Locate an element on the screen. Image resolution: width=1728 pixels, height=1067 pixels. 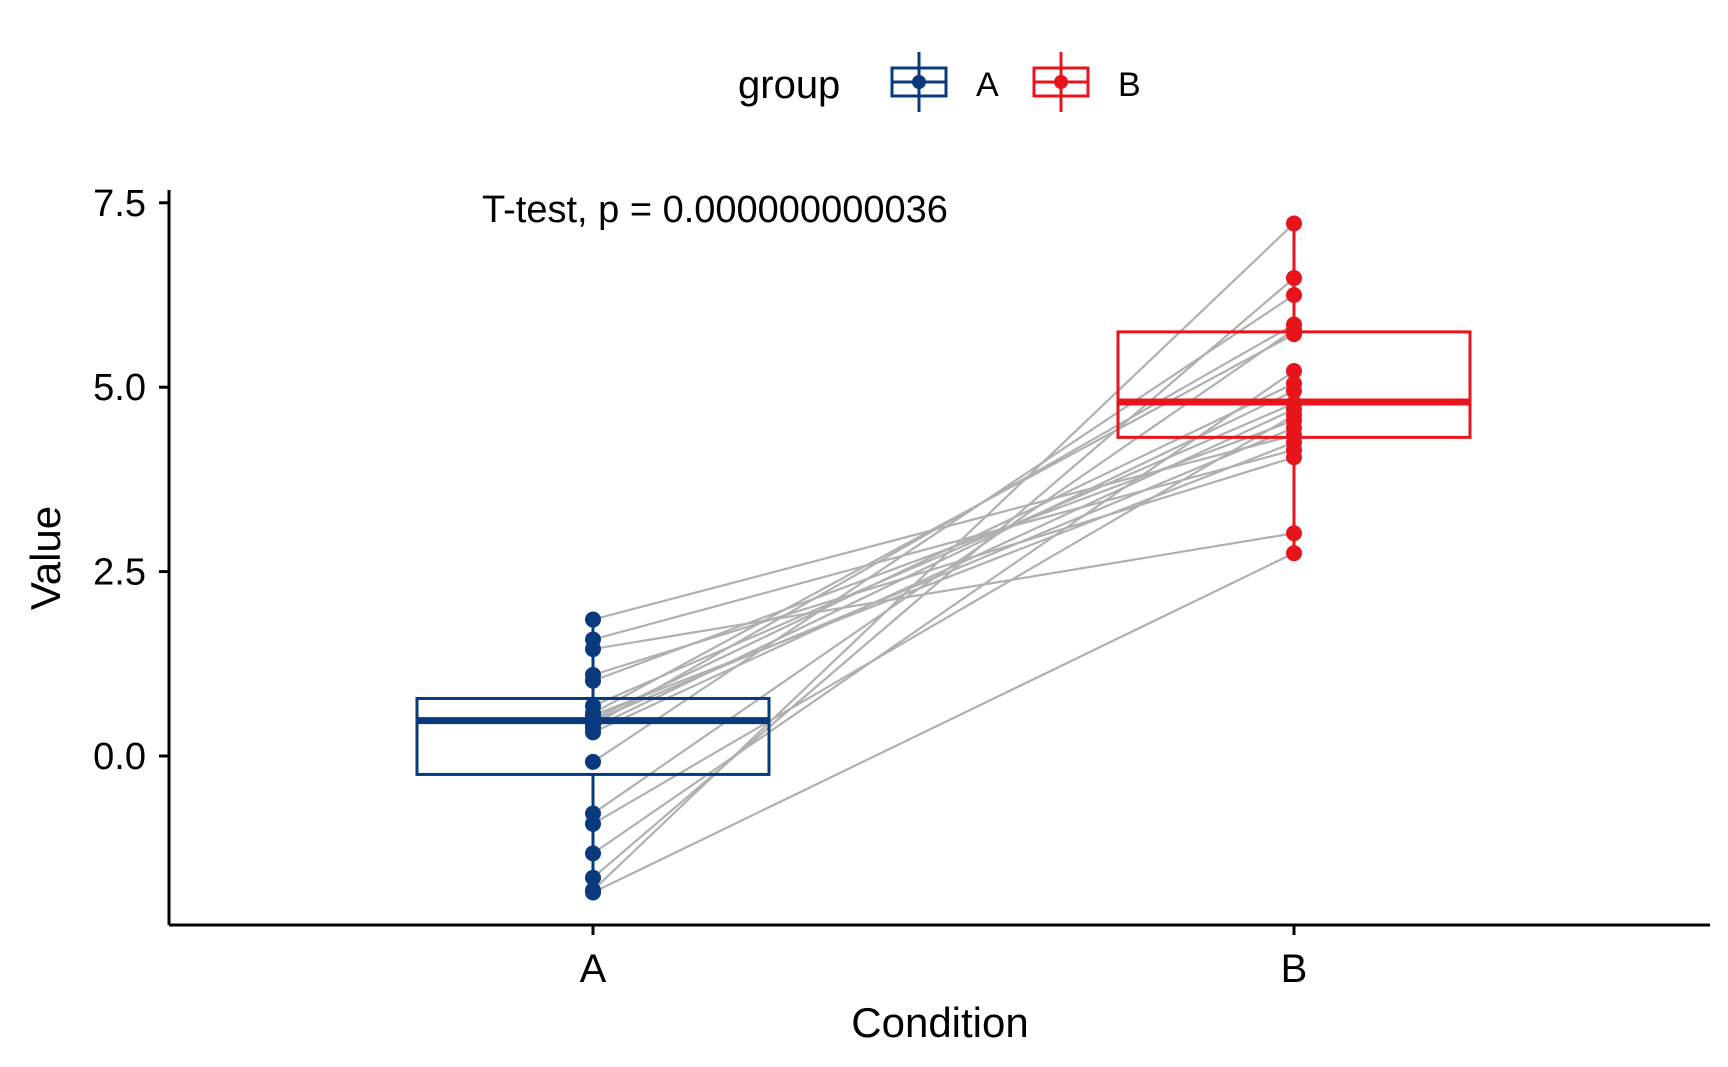
legend-key-a is located at coordinates (919, 82).